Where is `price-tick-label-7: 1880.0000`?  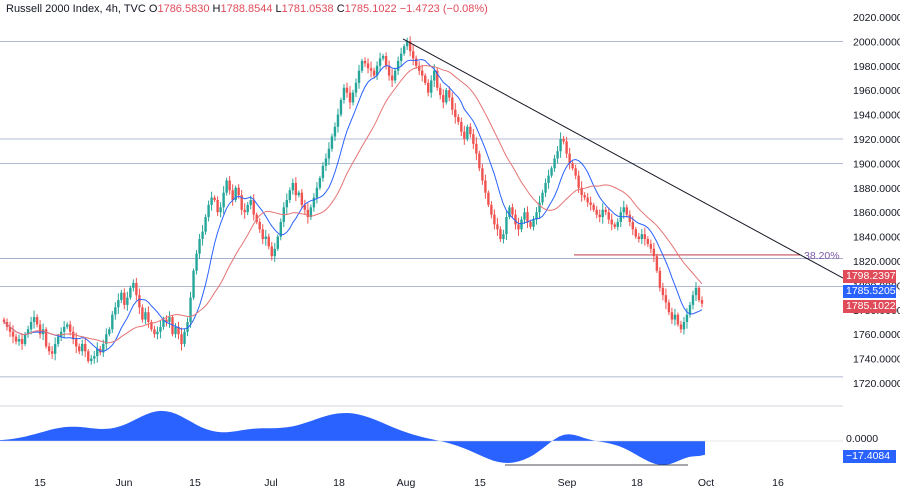
price-tick-label-7: 1880.0000 is located at coordinates (876, 189).